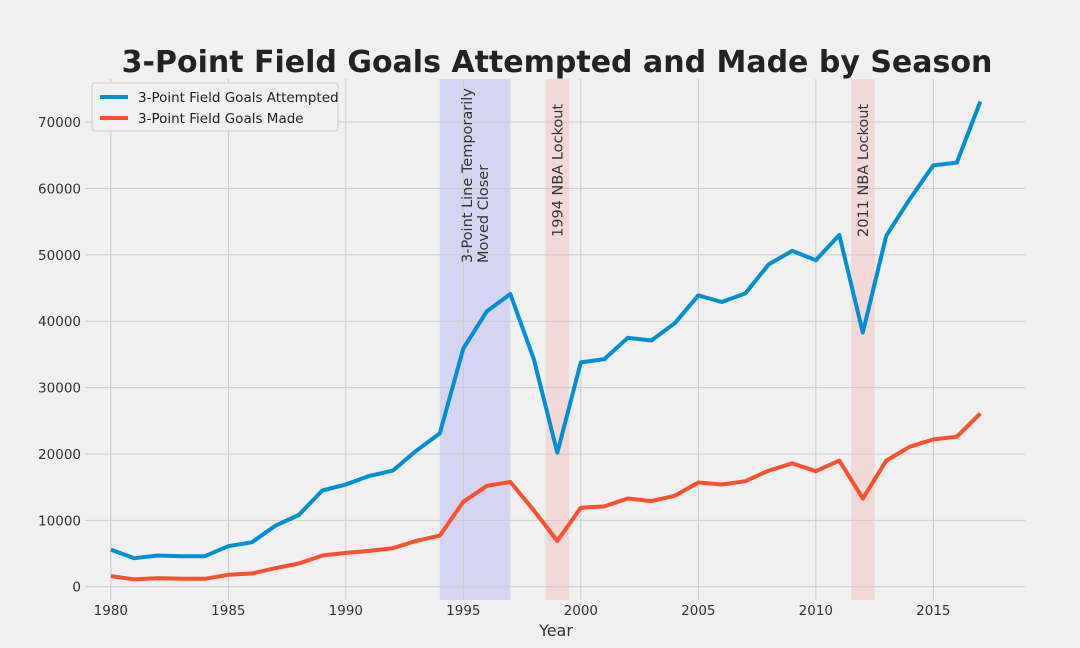  What do you see at coordinates (59, 521) in the screenshot?
I see `y-tick-label: 10000` at bounding box center [59, 521].